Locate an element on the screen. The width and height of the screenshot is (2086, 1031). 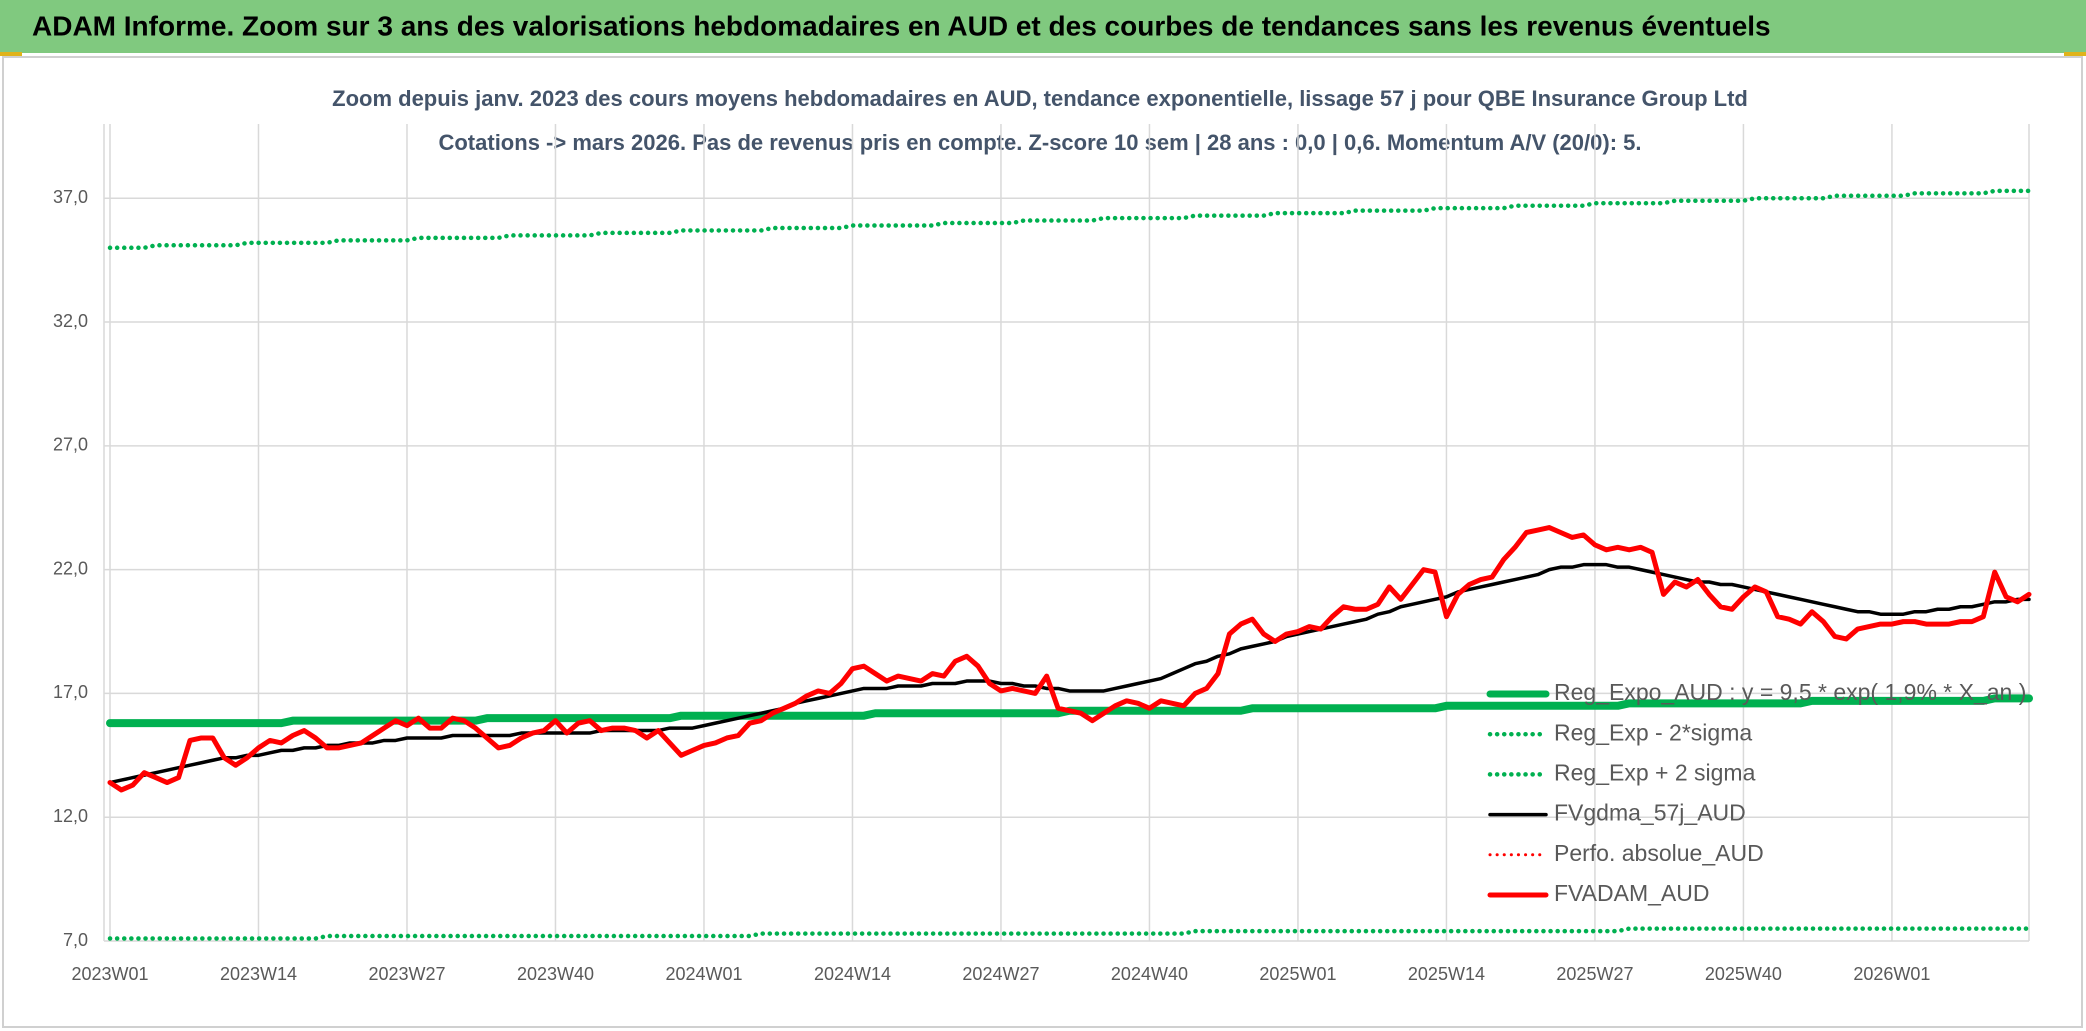
x-tick-label: 2023W40 is located at coordinates (555, 974).